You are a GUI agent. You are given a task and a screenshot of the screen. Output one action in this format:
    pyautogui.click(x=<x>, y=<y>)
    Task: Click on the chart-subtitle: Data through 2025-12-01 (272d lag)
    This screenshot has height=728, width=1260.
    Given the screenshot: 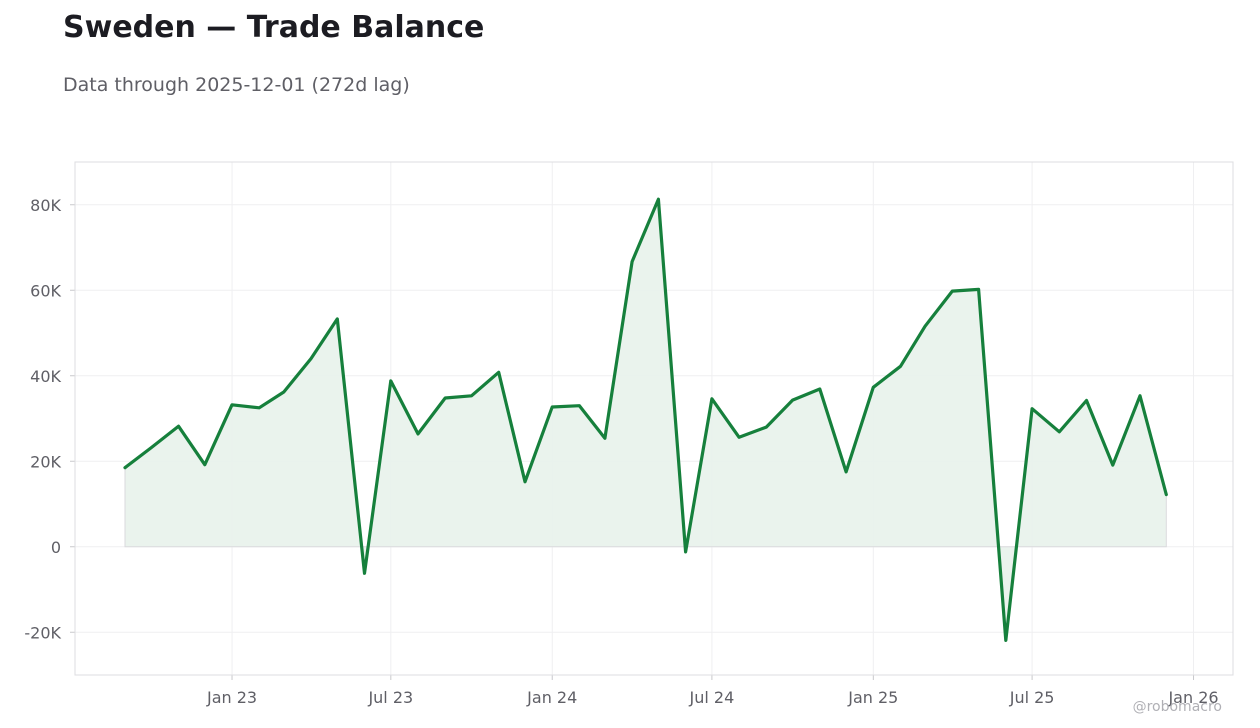 What is the action you would take?
    pyautogui.click(x=236, y=85)
    